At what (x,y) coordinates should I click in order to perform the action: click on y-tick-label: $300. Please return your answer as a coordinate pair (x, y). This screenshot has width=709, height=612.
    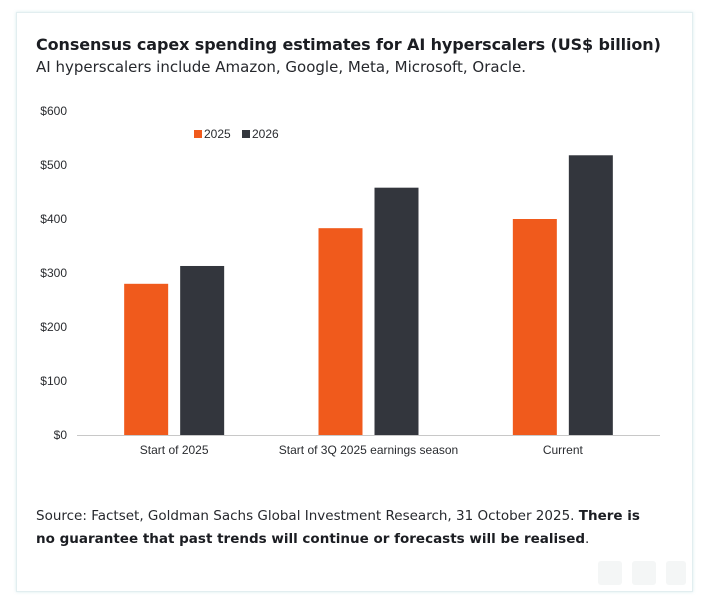
    Looking at the image, I should click on (53, 273).